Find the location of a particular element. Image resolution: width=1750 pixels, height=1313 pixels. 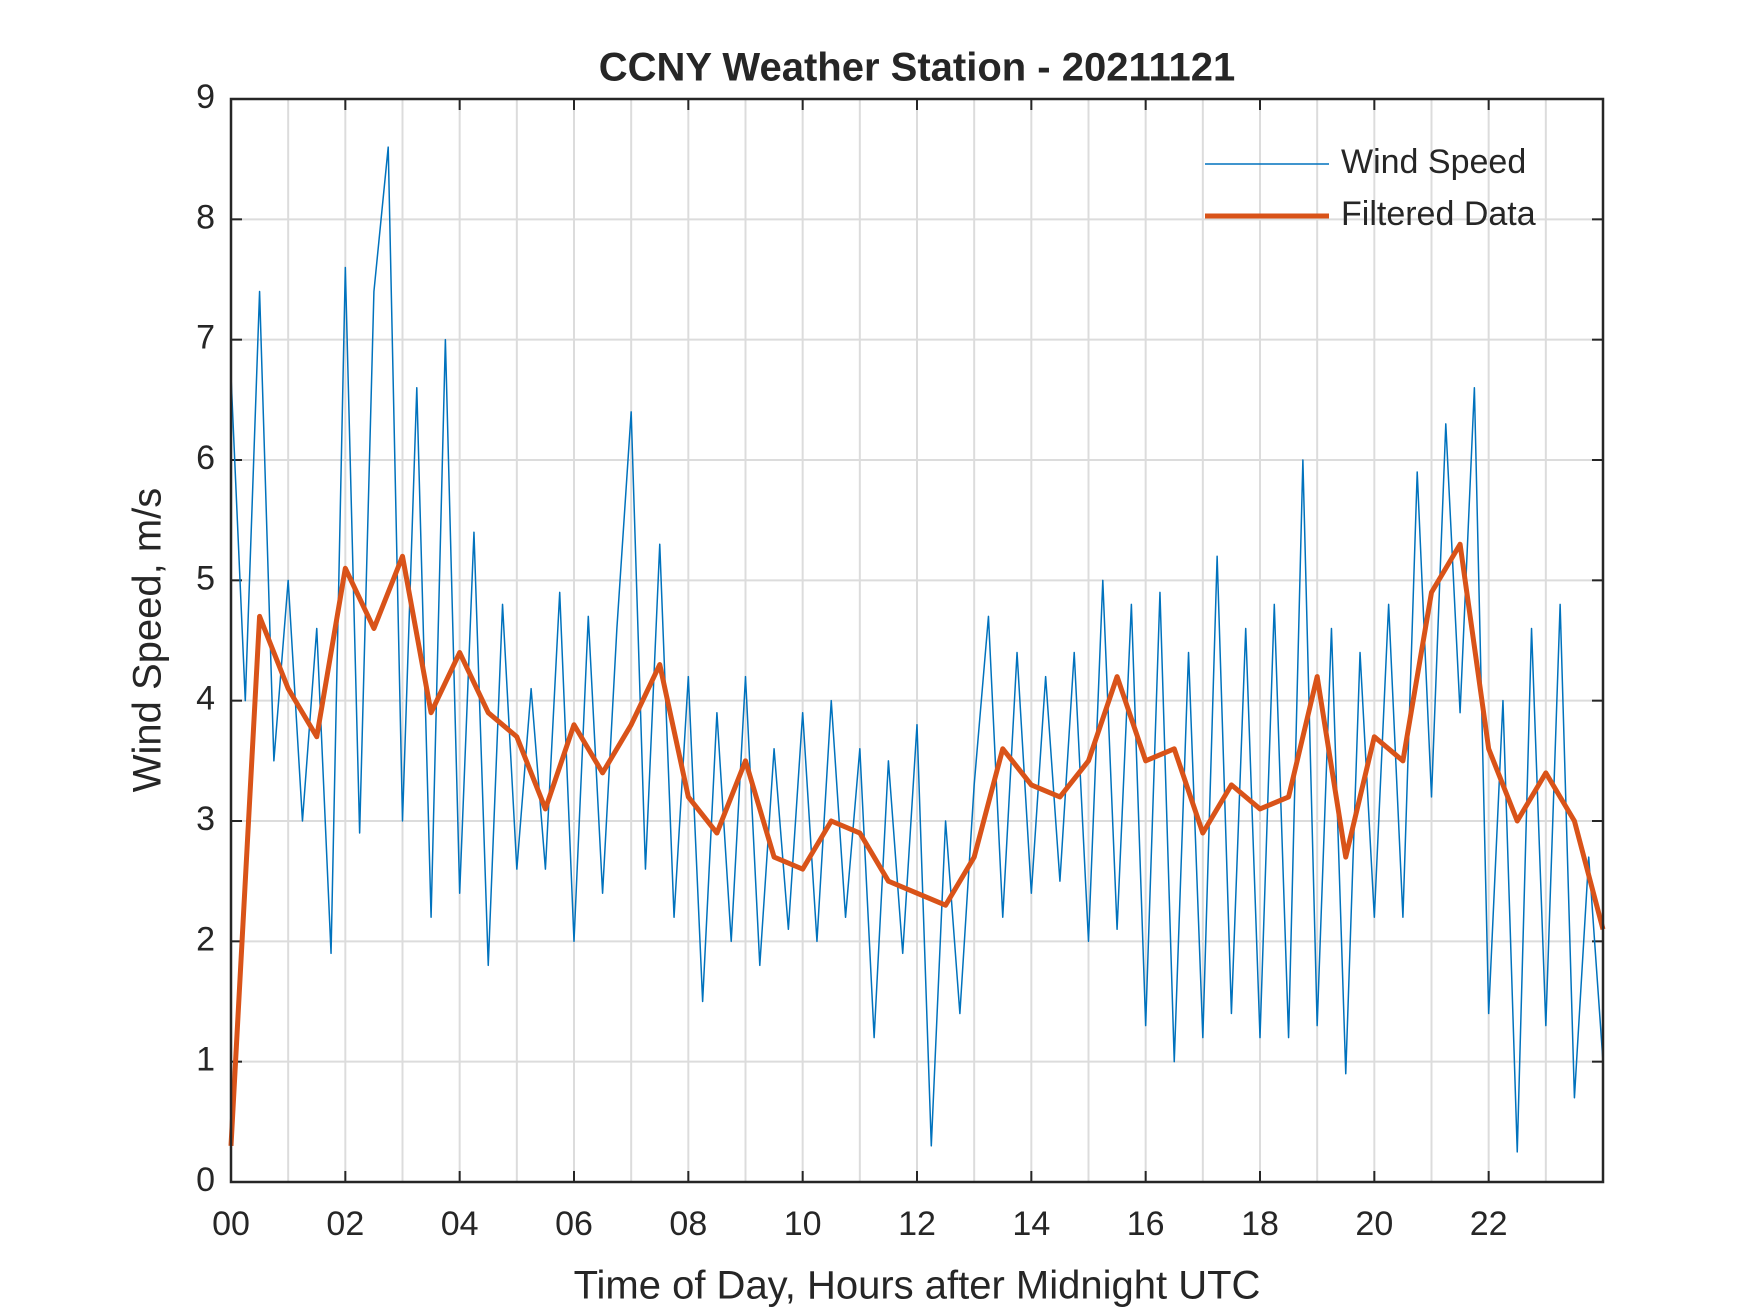

x-tick-label: 20 is located at coordinates (1374, 1224).